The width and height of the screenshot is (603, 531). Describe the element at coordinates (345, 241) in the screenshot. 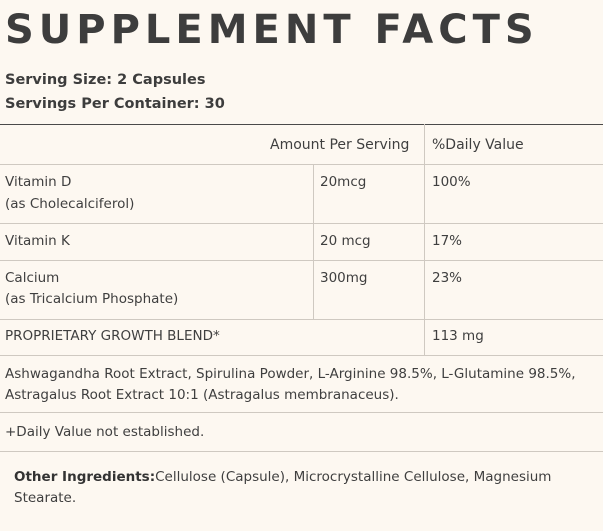

I see `nutrient-amount: 20 mcg` at that location.